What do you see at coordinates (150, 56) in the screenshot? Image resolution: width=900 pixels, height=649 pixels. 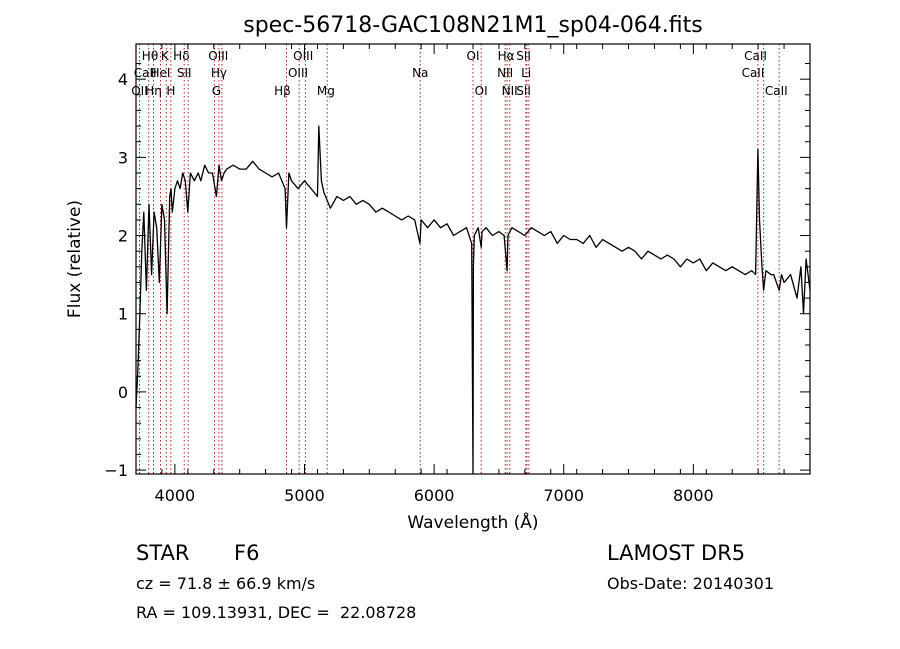 I see `line-annotation-label: Hθ` at bounding box center [150, 56].